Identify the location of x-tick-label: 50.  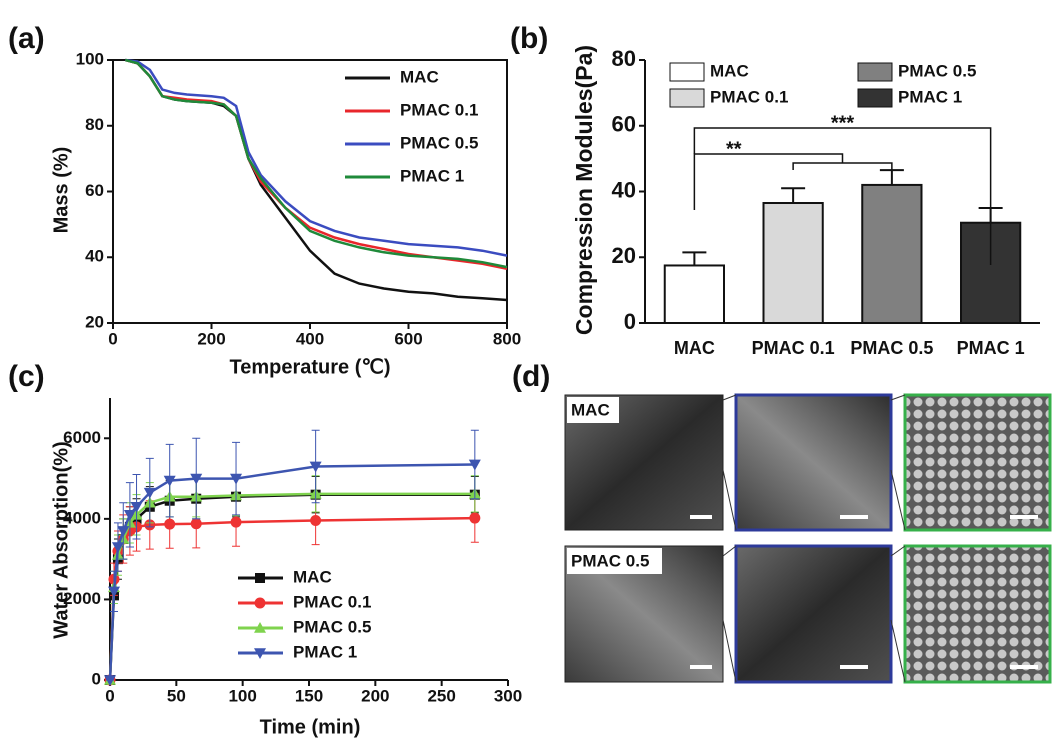
(176, 695).